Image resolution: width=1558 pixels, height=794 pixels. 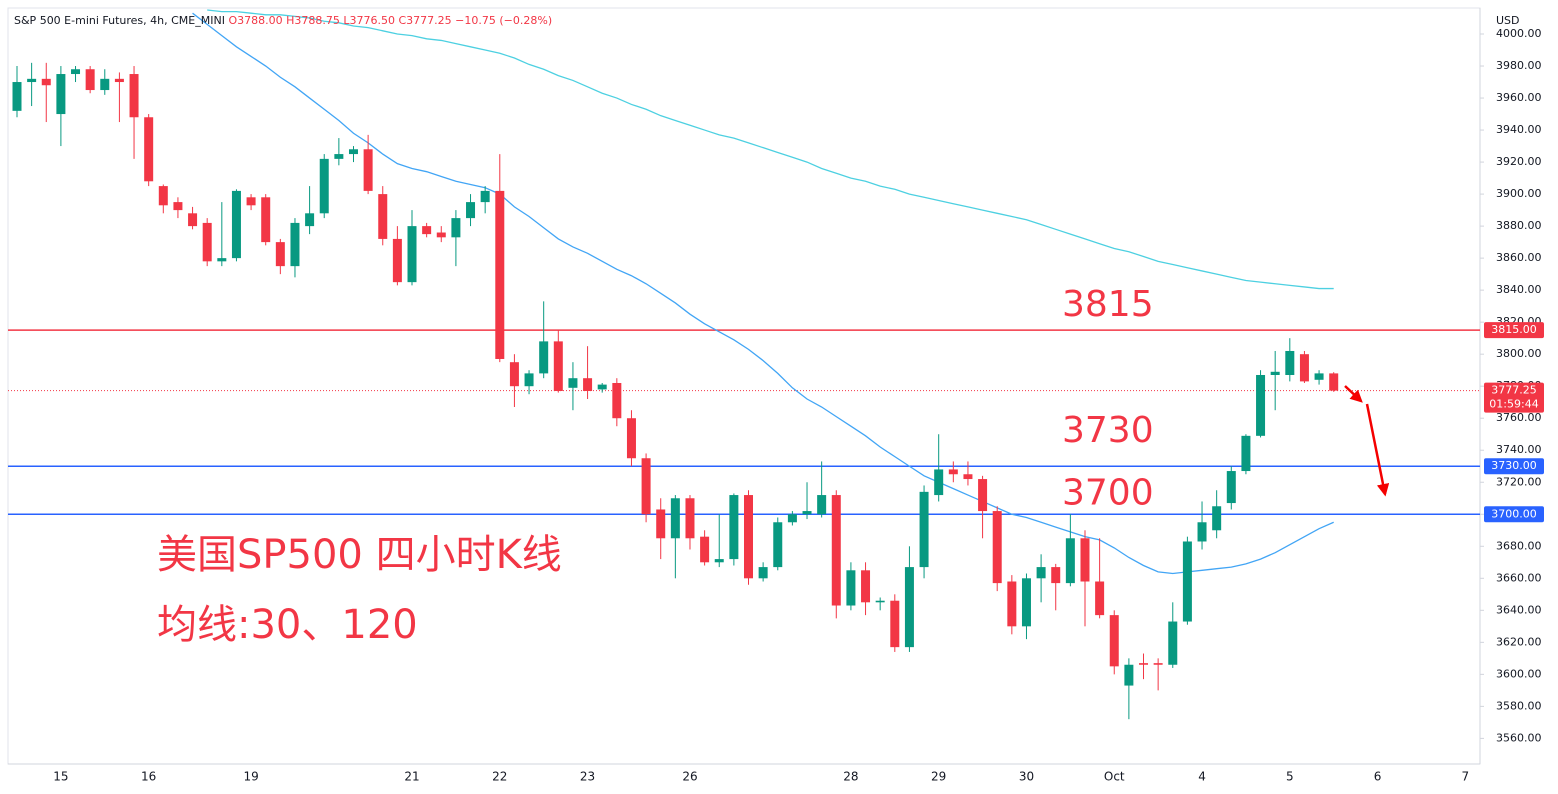 What do you see at coordinates (148, 777) in the screenshot?
I see `x-tick-label: 16` at bounding box center [148, 777].